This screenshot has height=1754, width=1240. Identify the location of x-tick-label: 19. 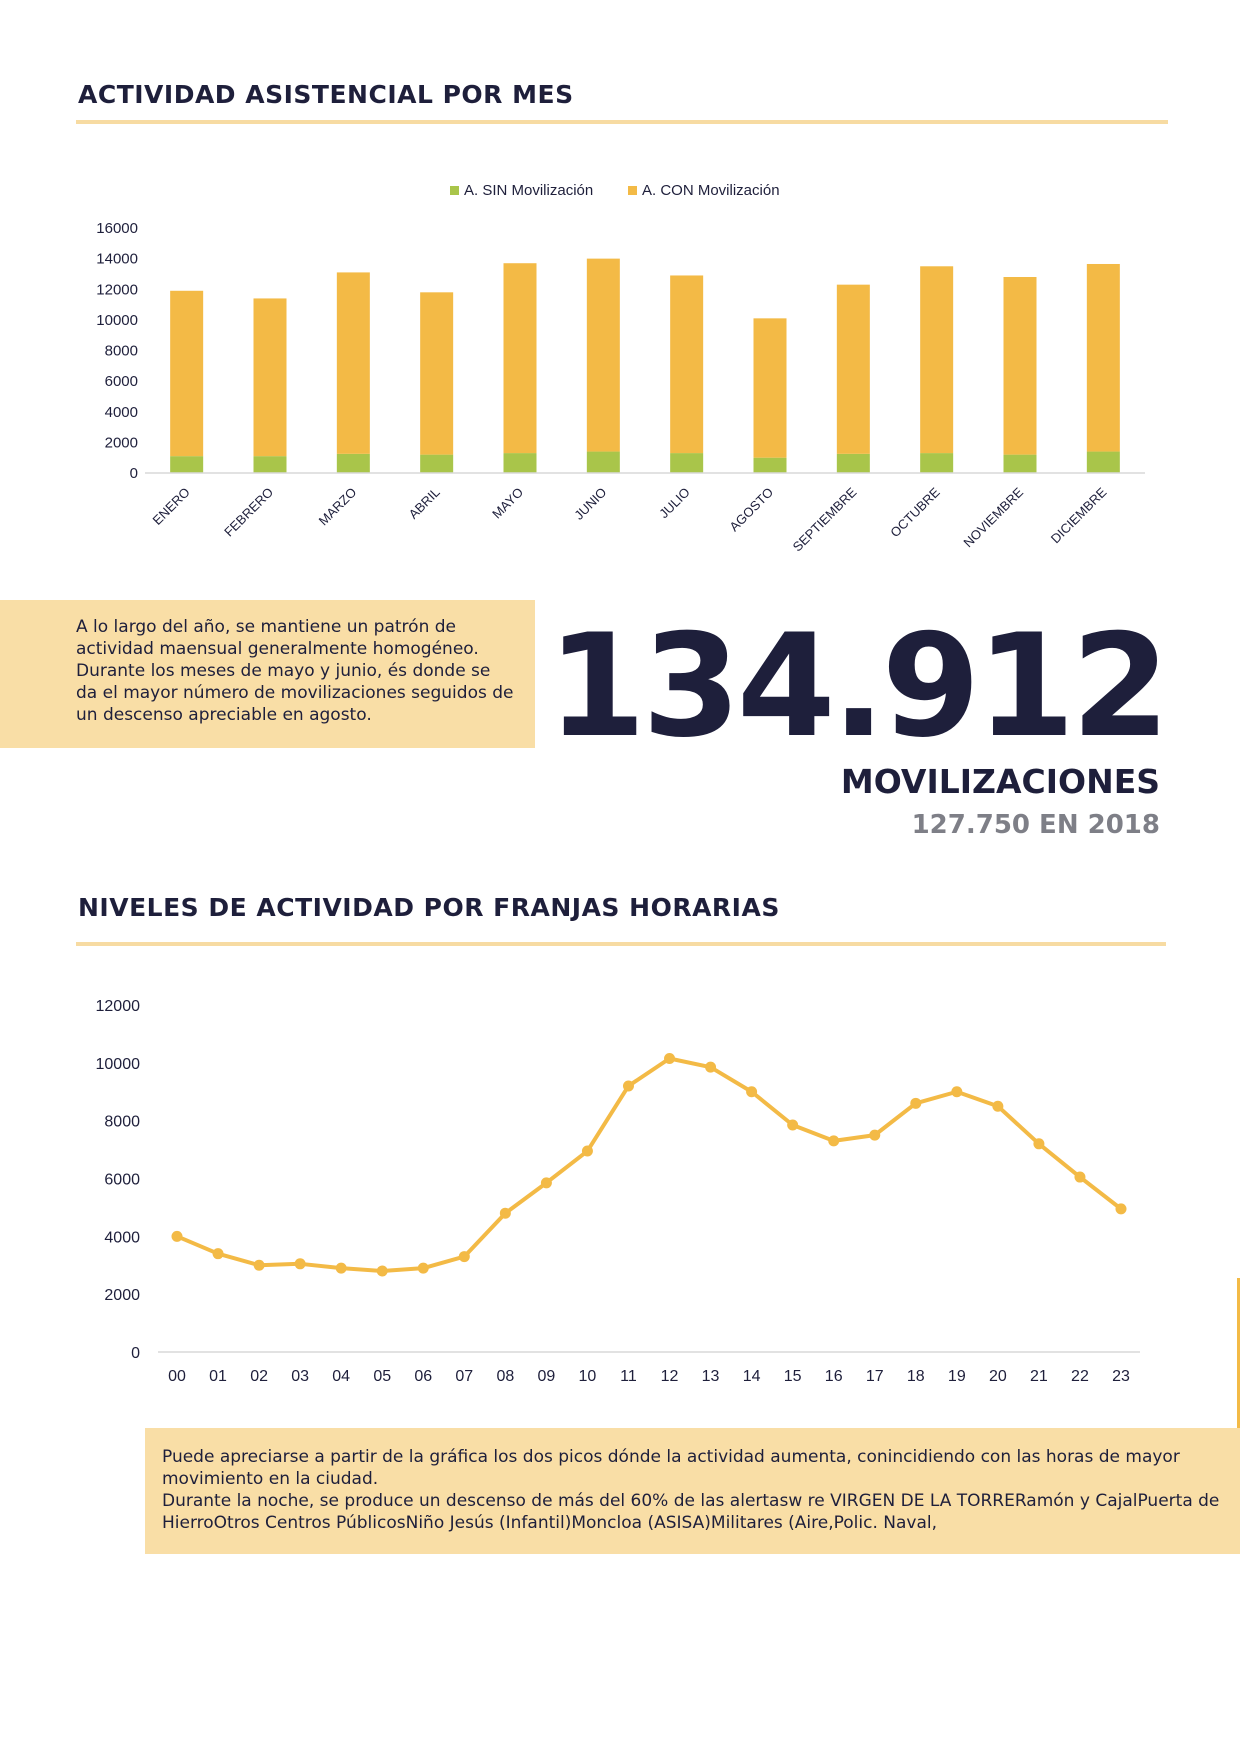
(957, 1376).